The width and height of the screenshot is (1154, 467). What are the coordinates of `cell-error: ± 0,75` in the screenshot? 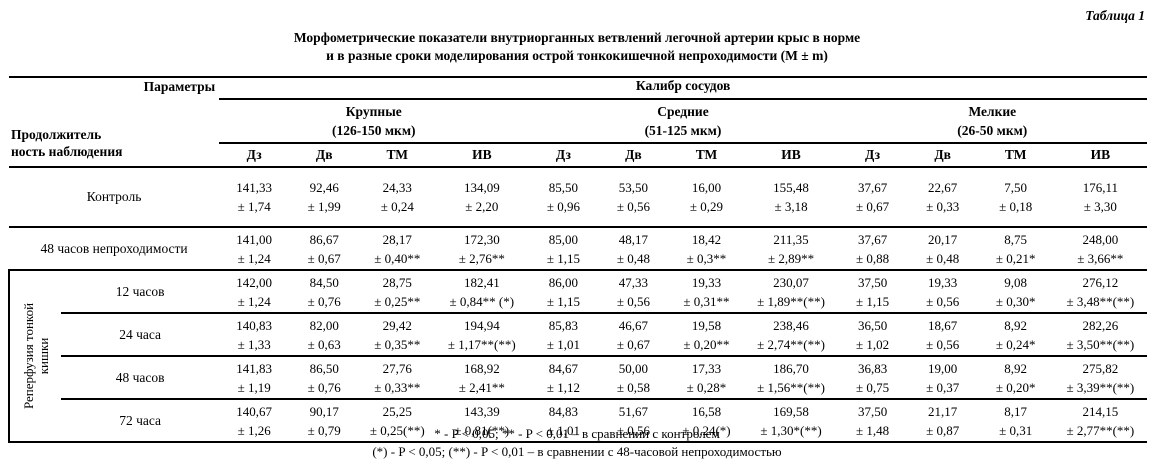 It's located at (873, 387).